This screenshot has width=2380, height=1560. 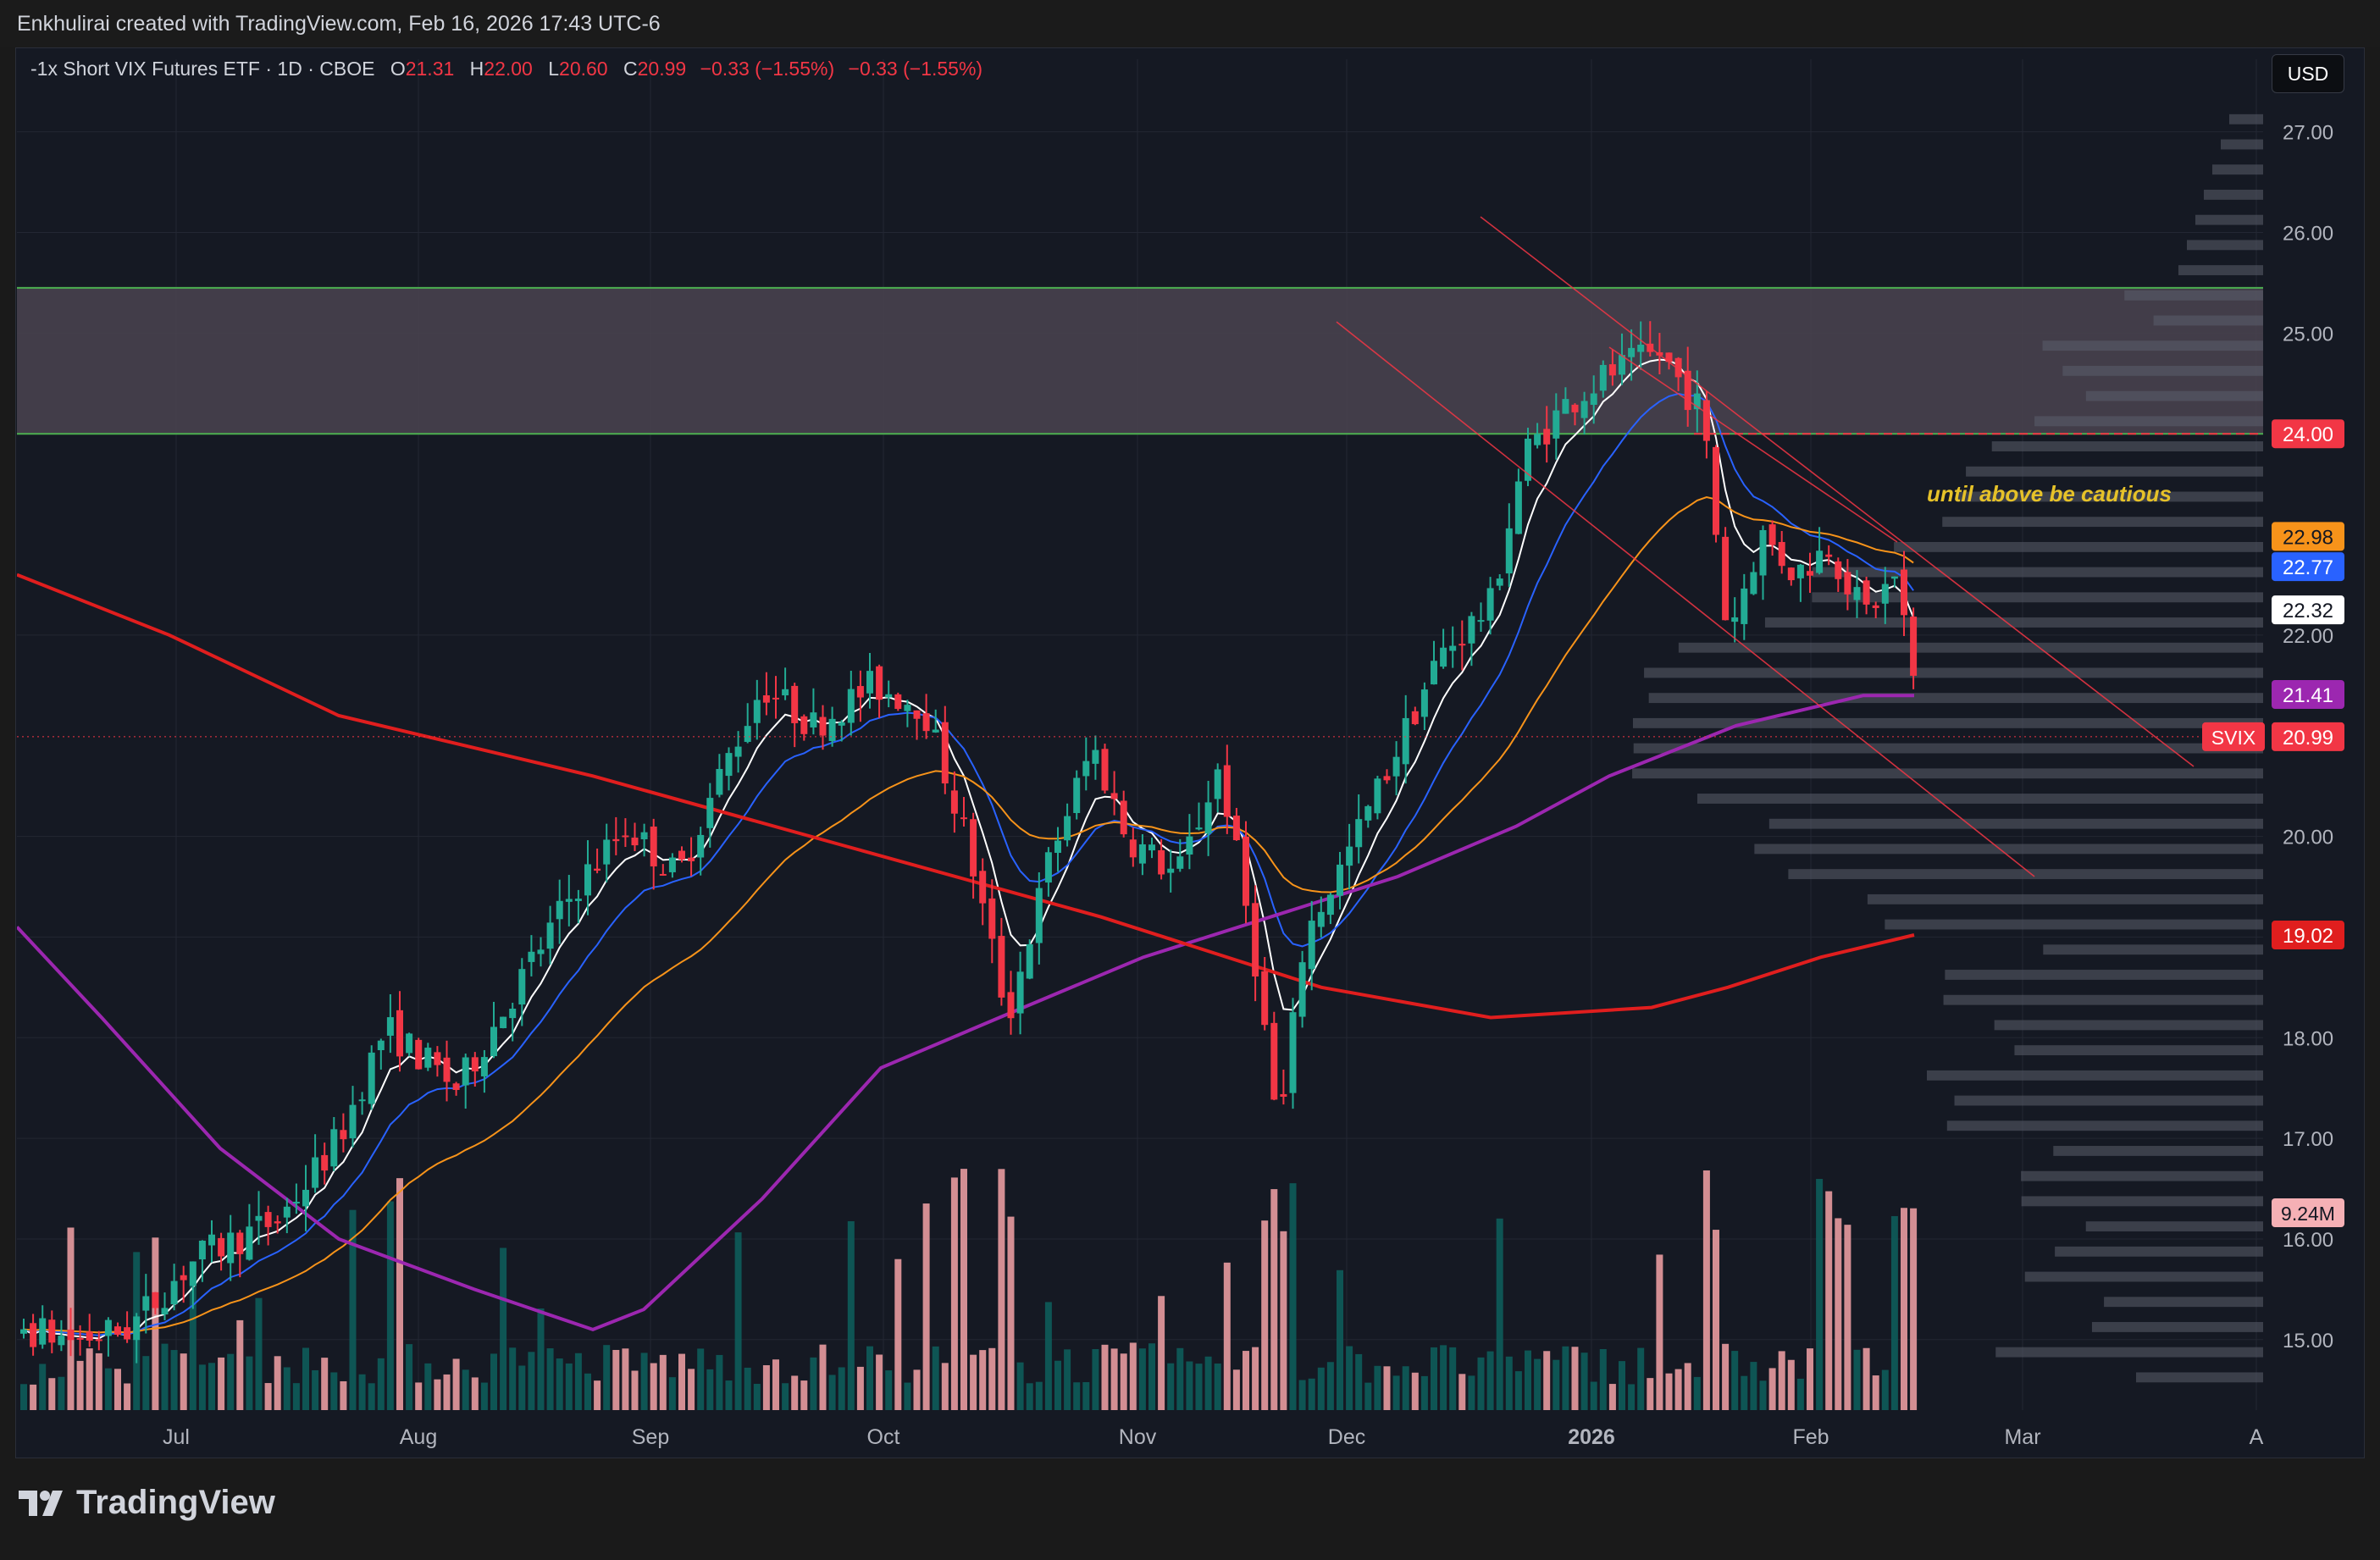 I want to click on high-value: 22.00, so click(x=509, y=69).